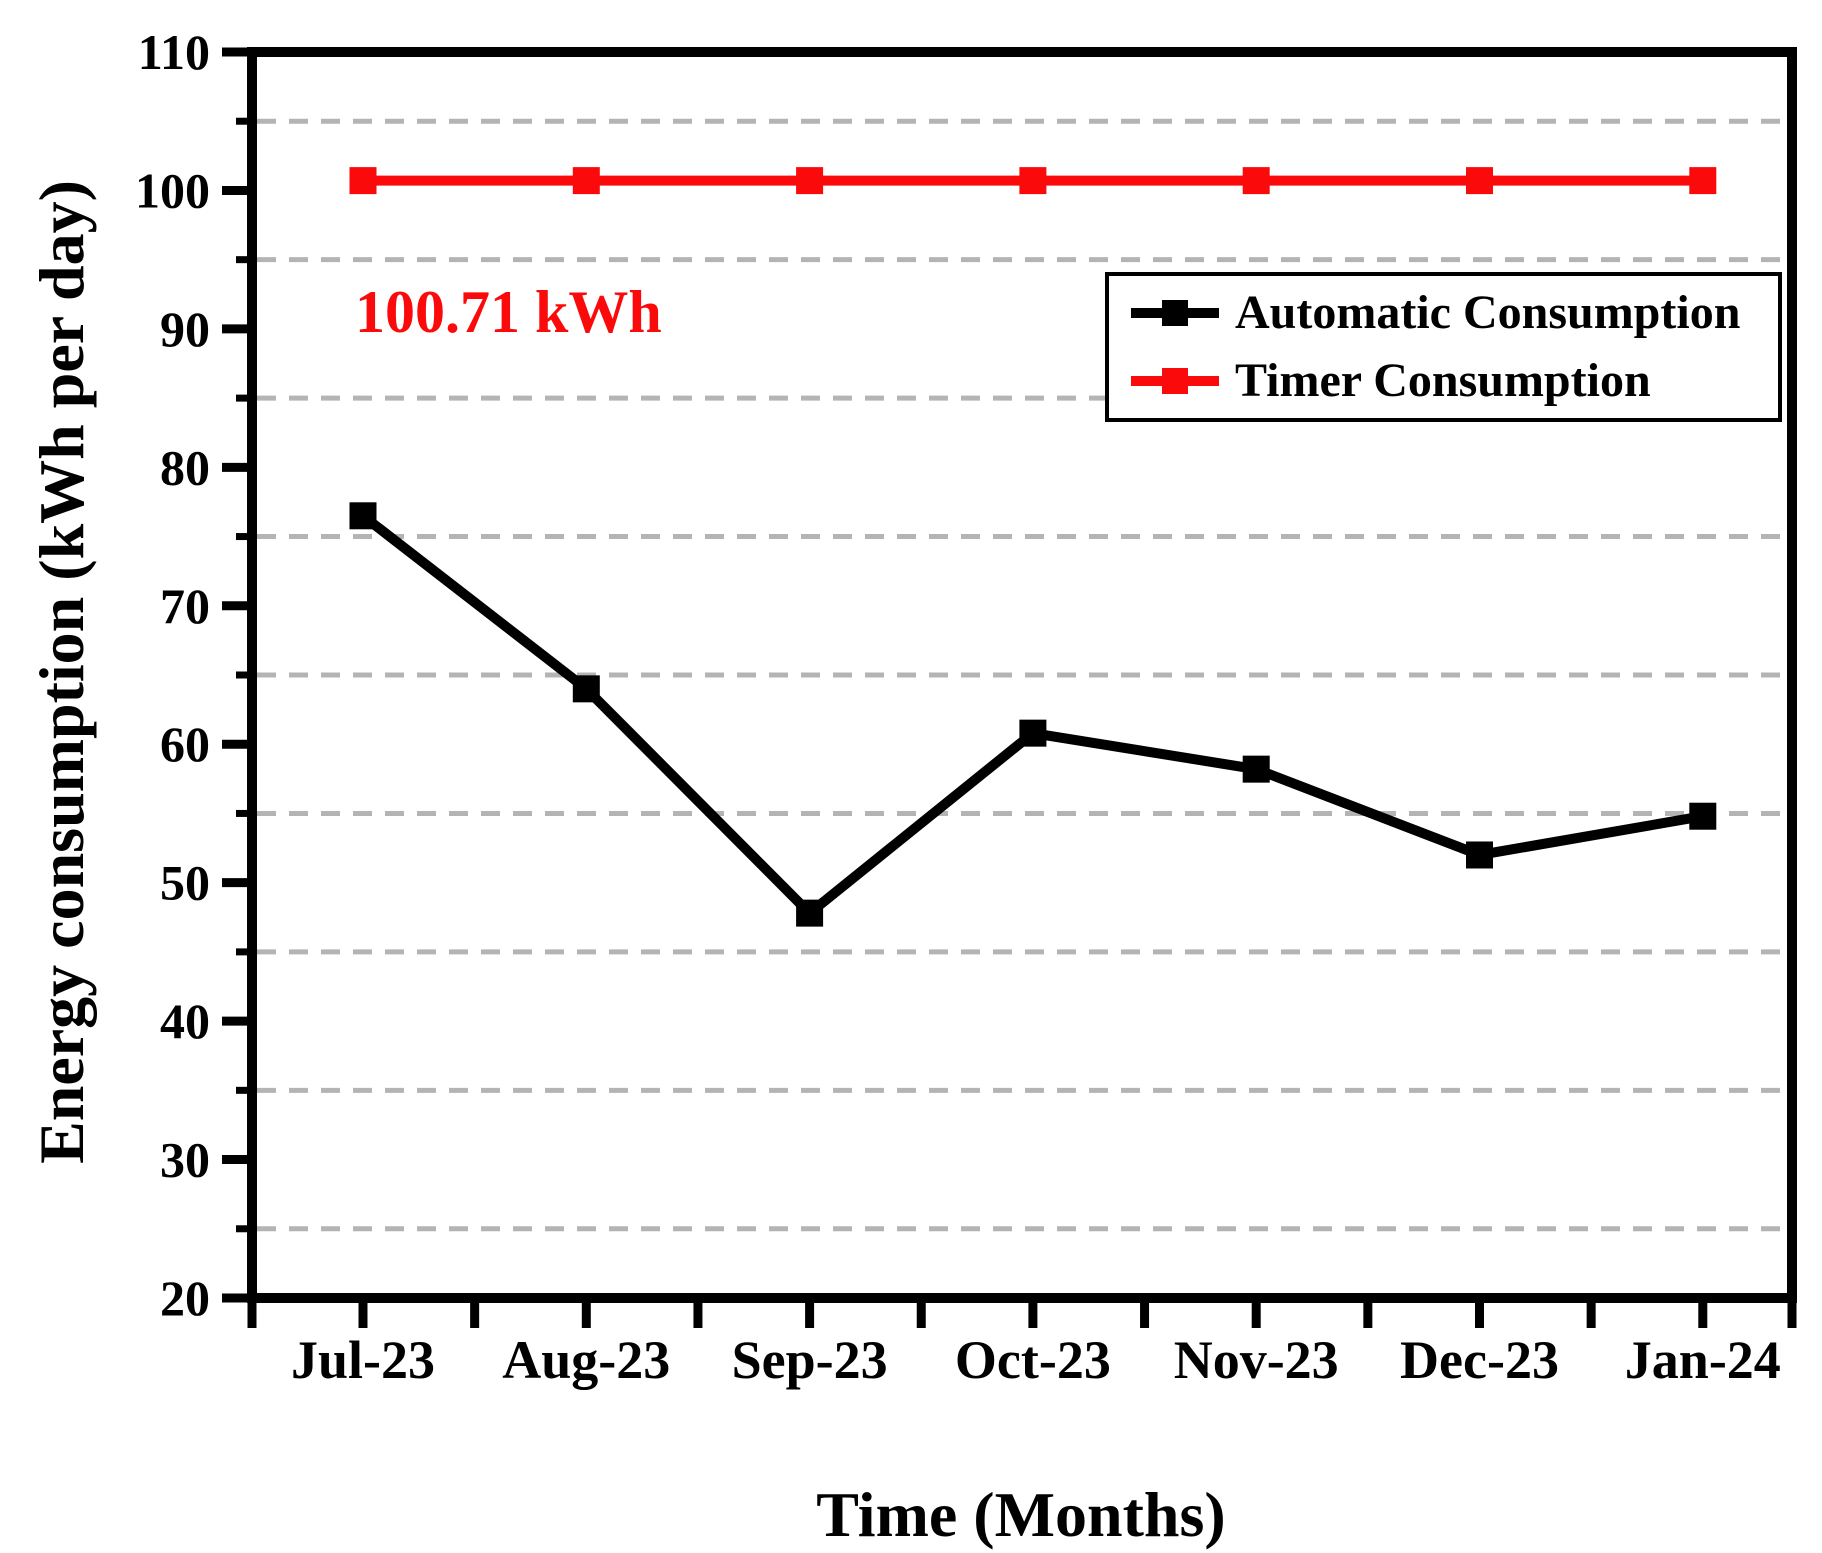 The image size is (1822, 1553). Describe the element at coordinates (508, 312) in the screenshot. I see `timer-value-annotation: 100.71 kWh` at that location.